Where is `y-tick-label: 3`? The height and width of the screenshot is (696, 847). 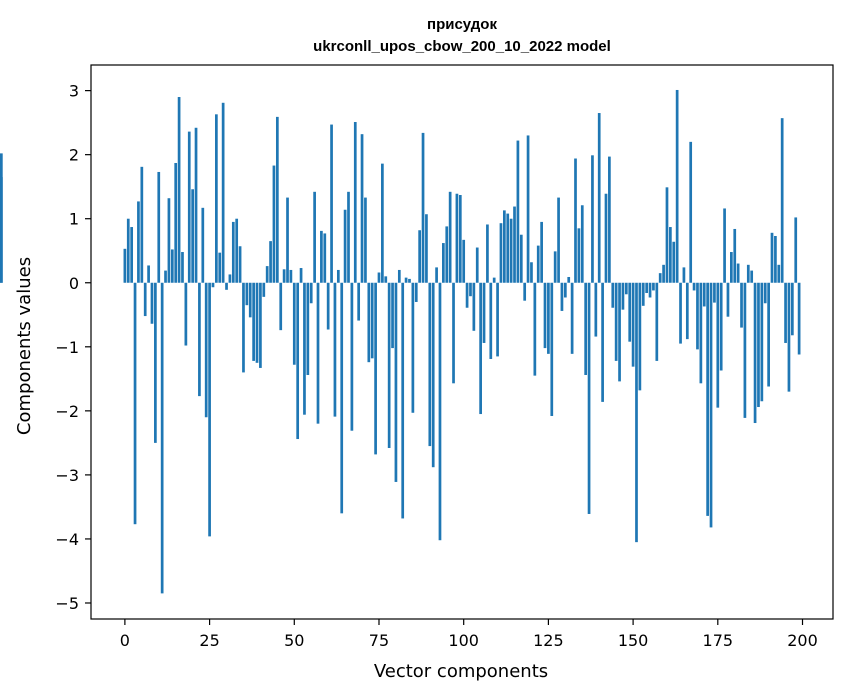
y-tick-label: 3 is located at coordinates (74, 91).